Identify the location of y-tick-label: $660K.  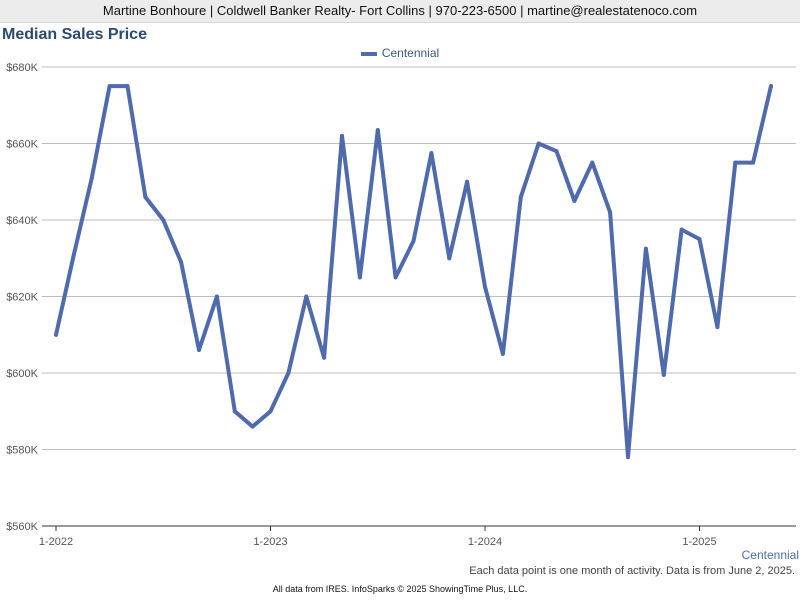
(22, 145).